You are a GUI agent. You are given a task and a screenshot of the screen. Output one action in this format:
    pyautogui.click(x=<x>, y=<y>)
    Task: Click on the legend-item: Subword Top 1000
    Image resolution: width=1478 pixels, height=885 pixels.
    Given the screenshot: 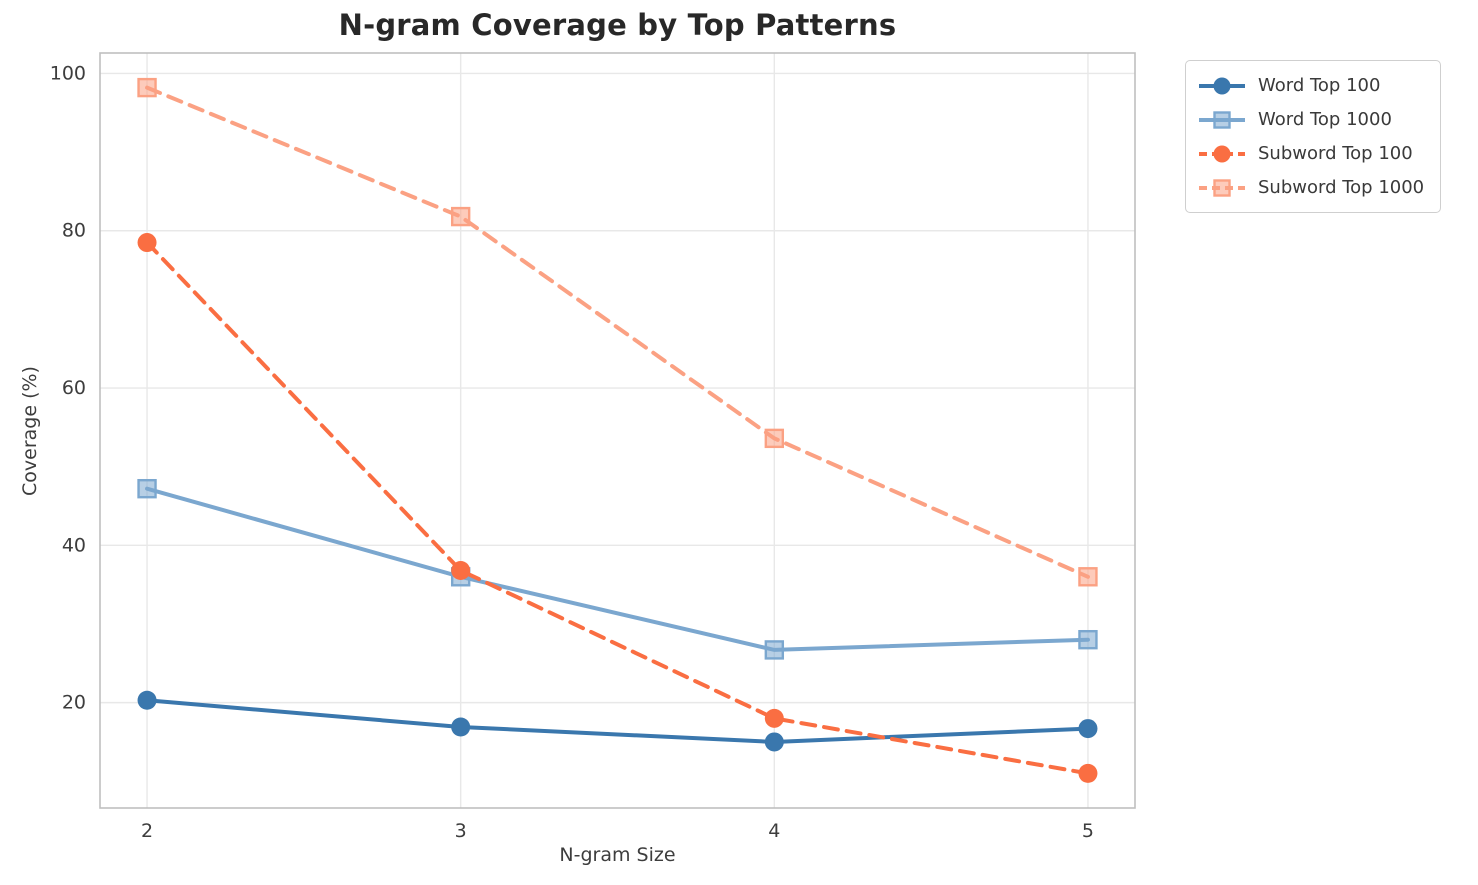 What is the action you would take?
    pyautogui.click(x=1311, y=187)
    